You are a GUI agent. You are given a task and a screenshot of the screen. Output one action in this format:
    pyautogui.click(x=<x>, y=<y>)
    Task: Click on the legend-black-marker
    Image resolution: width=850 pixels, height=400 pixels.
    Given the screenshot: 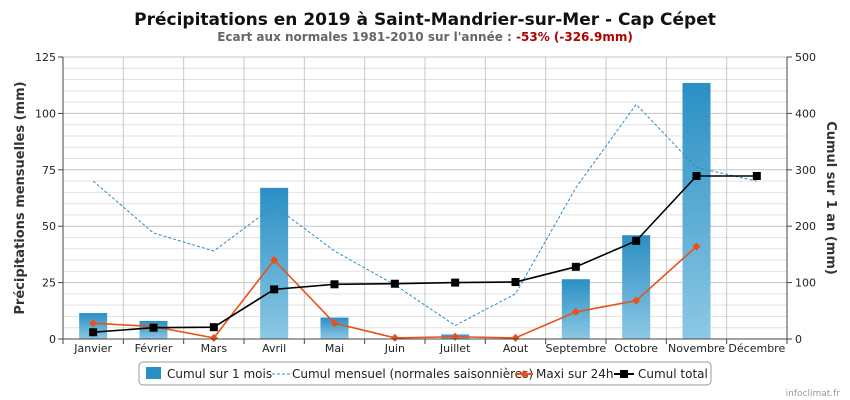 What is the action you would take?
    pyautogui.click(x=624, y=374)
    